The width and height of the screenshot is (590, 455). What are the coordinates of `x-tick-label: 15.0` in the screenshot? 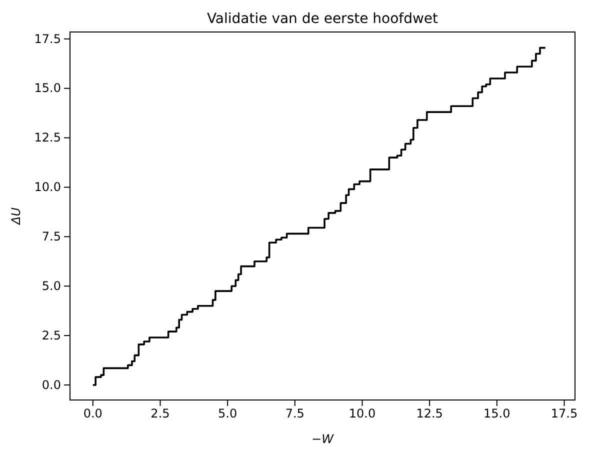 It's located at (497, 413).